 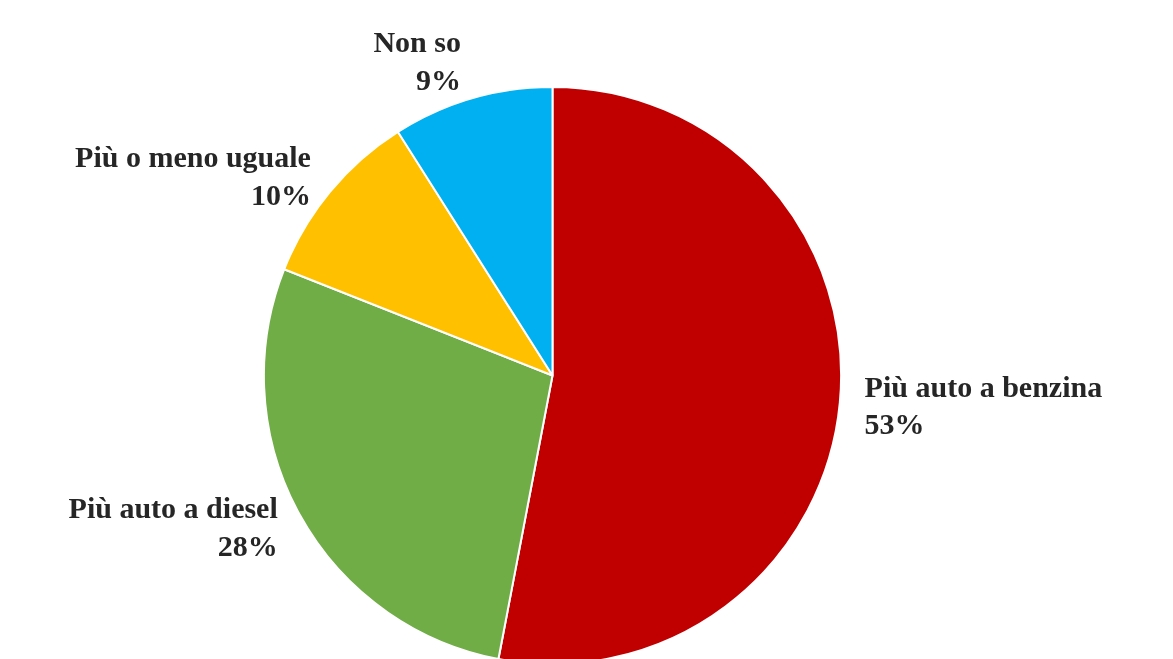 I want to click on data-label: 28%, so click(x=247, y=546).